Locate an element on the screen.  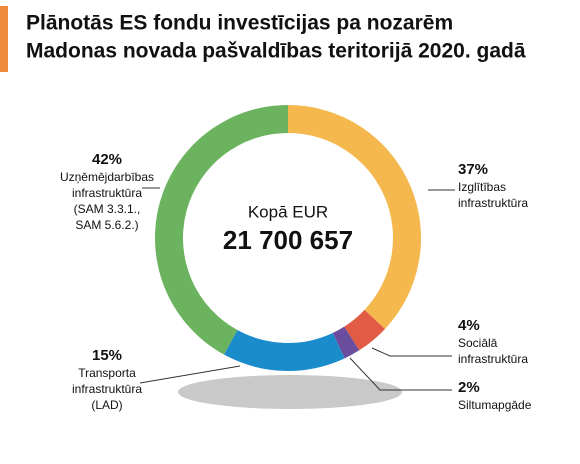
category-label: (SAM 3.3.1., is located at coordinates (107, 209).